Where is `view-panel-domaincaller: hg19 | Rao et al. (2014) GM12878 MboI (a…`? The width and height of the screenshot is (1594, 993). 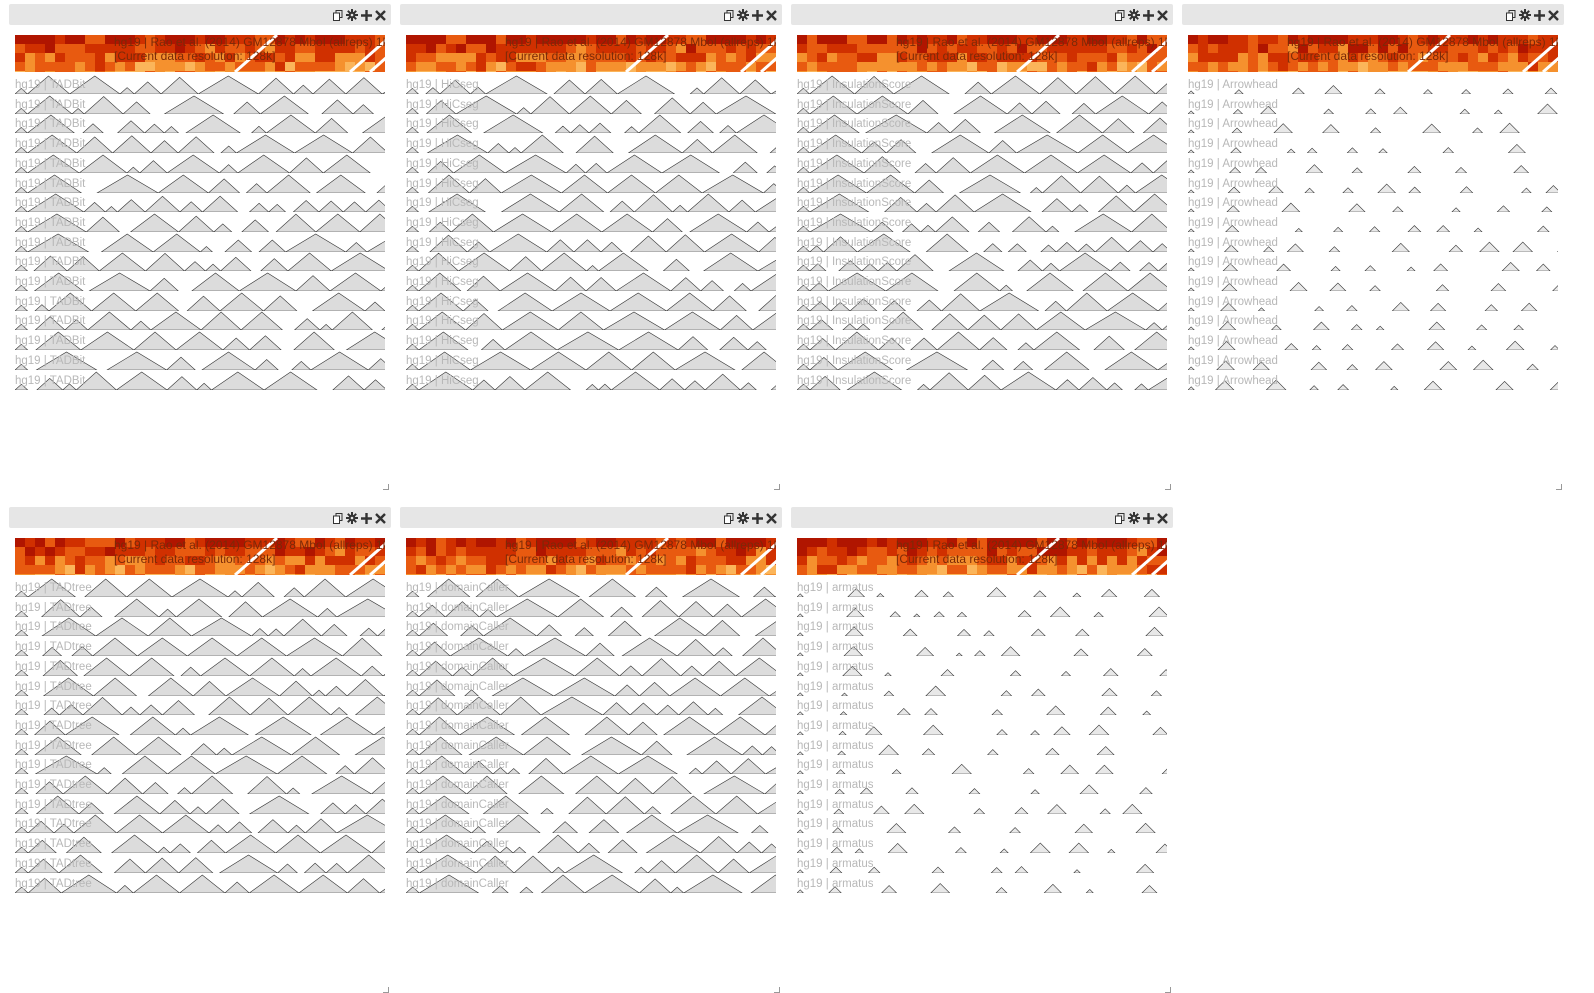
view-panel-domaincaller: hg19 | Rao et al. (2014) GM12878 MboI (a… is located at coordinates (591, 748).